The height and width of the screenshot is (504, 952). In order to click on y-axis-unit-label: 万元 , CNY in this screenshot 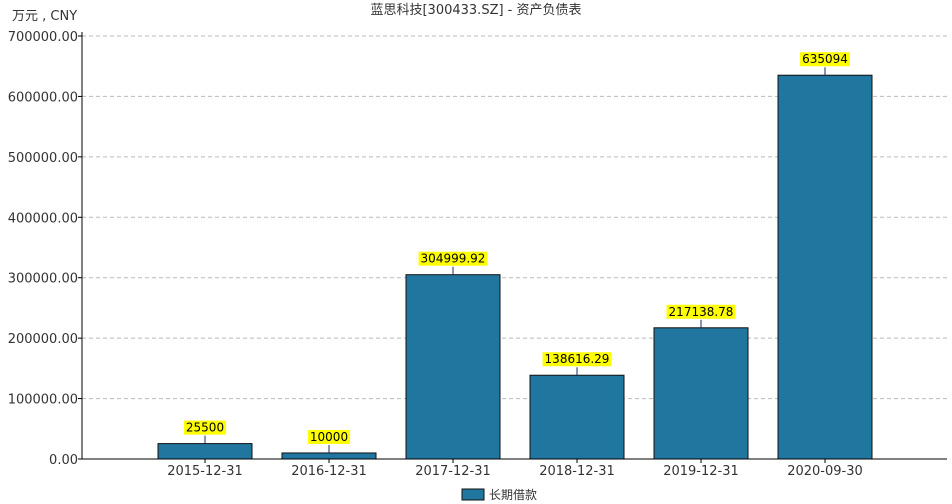, I will do `click(44, 16)`.